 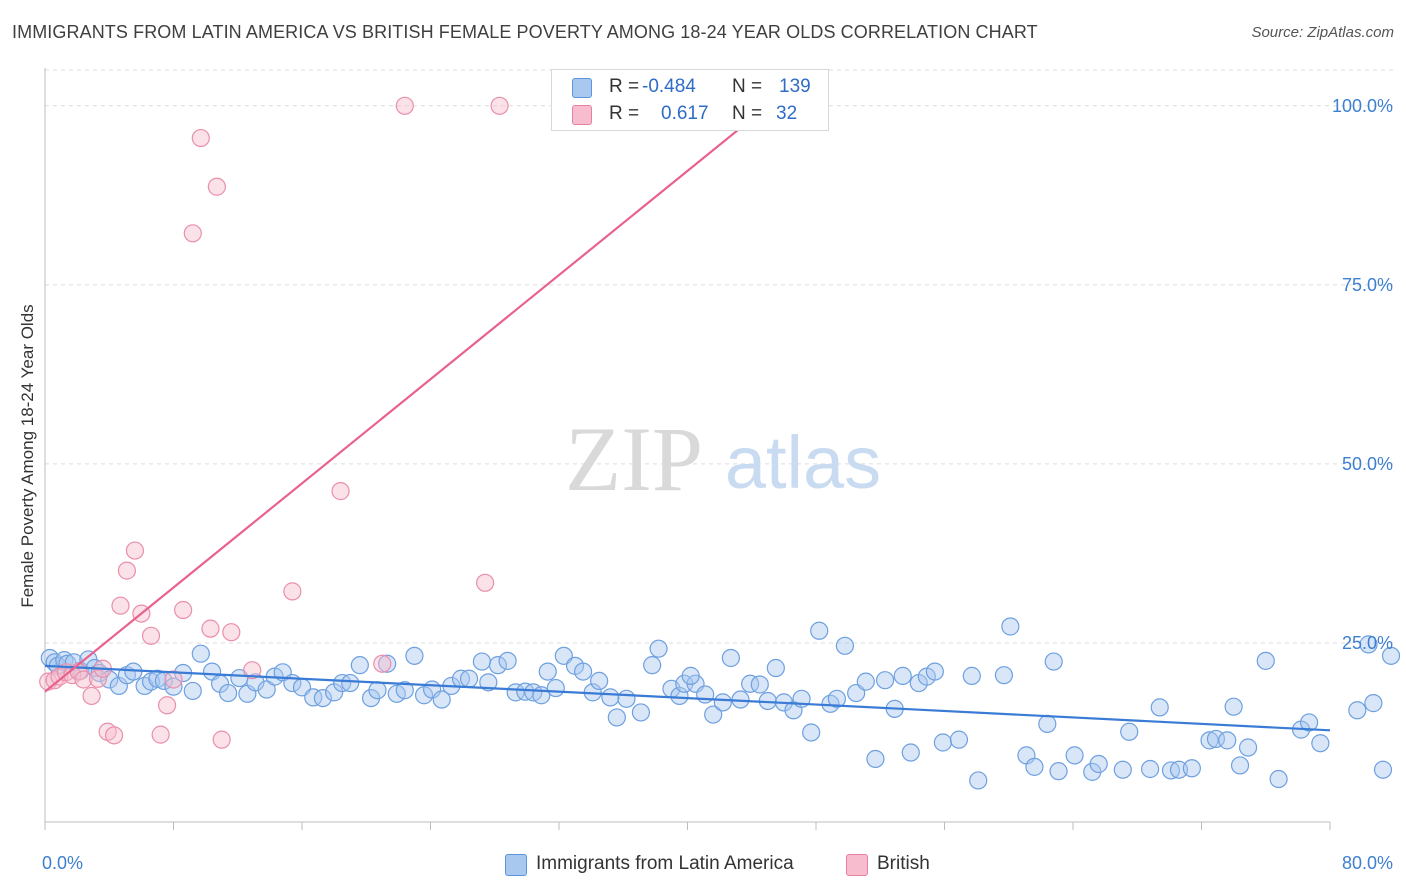 I want to click on y-tick-label: 75.0%, so click(x=1367, y=285).